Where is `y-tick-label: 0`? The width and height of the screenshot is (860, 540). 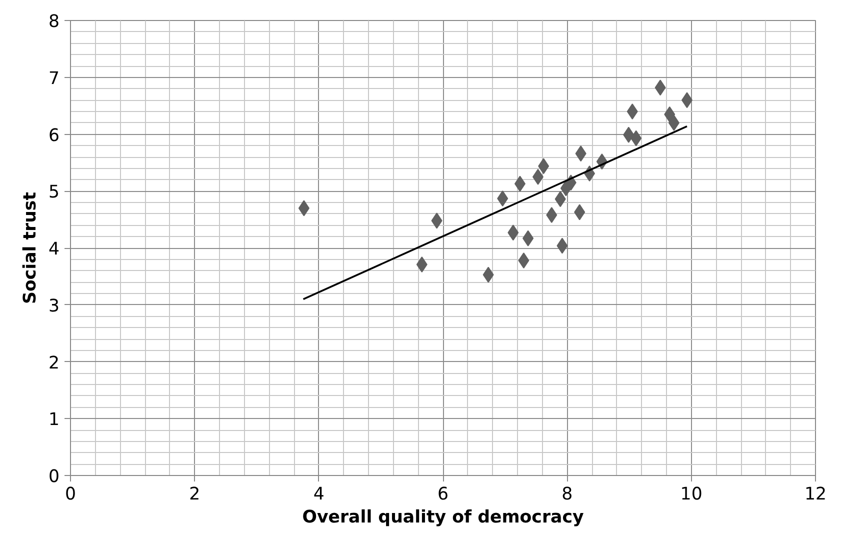
y-tick-label: 0 is located at coordinates (54, 477).